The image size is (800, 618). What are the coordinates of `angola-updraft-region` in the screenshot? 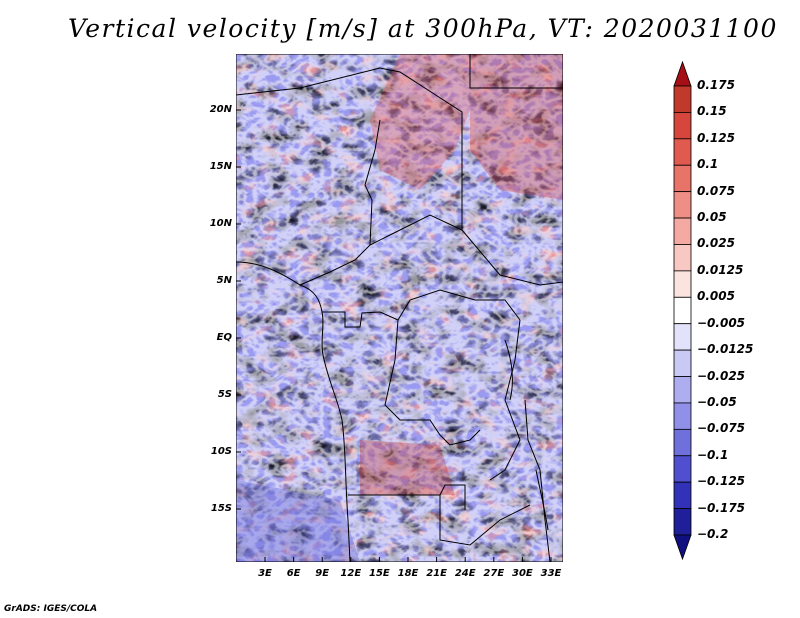 It's located at (407, 467).